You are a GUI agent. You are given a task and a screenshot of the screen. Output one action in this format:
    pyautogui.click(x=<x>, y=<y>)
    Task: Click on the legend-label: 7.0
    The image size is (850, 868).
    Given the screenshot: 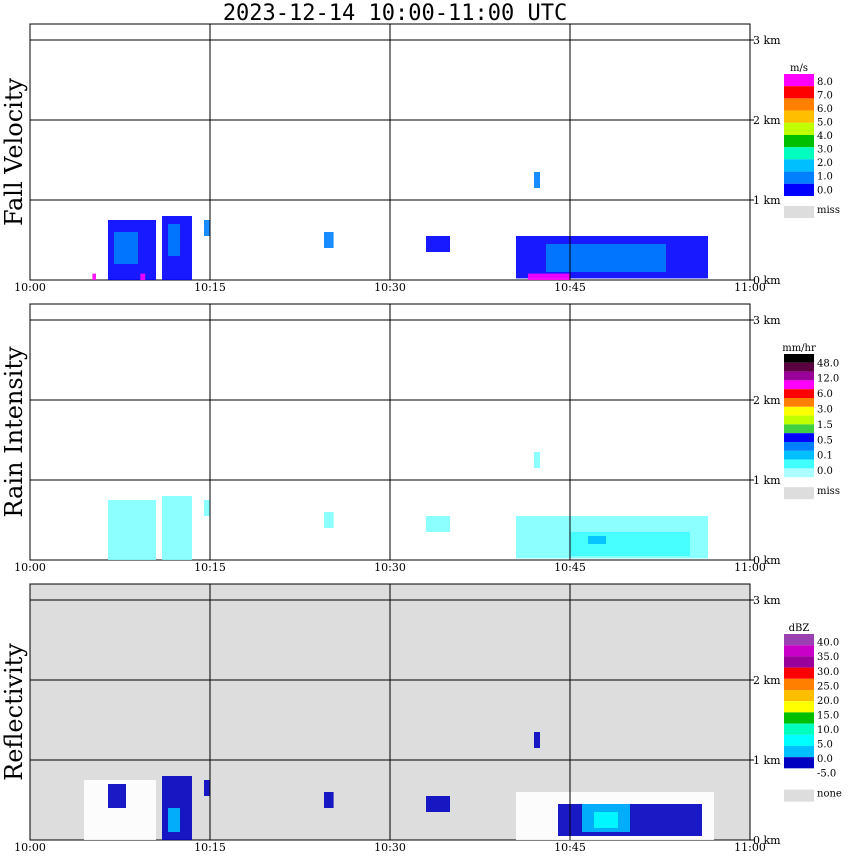 What is the action you would take?
    pyautogui.click(x=825, y=95)
    